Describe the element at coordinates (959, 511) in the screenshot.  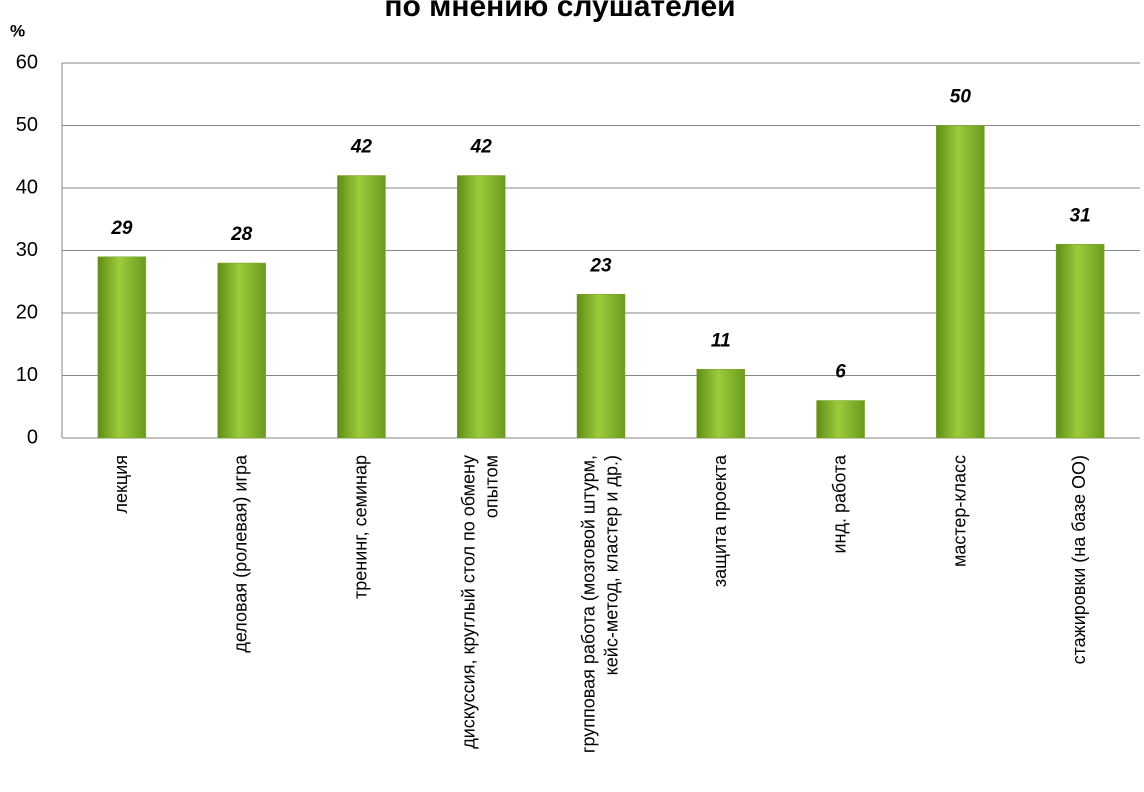
I see `x-tick-label: мастер-класс` at that location.